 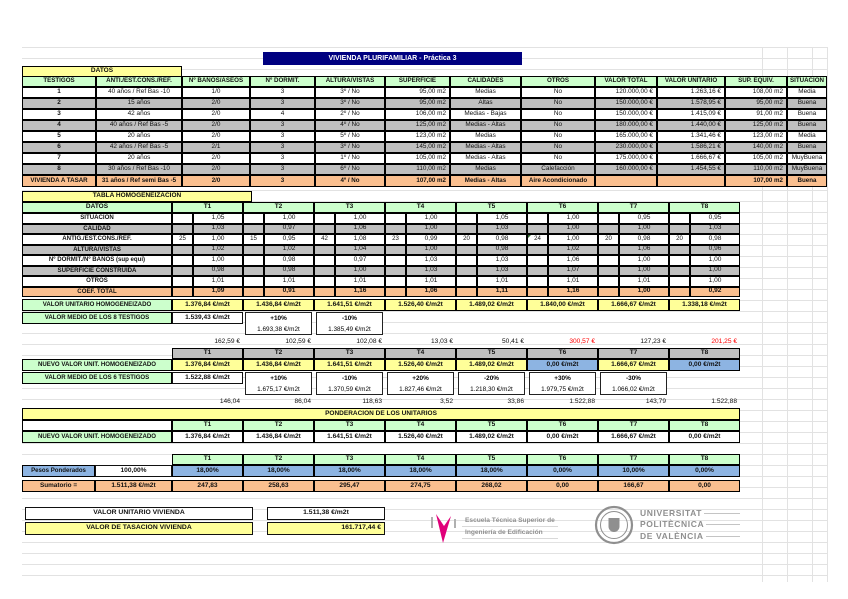 I want to click on homog-coef-cell: 1,08, so click(x=360, y=239).